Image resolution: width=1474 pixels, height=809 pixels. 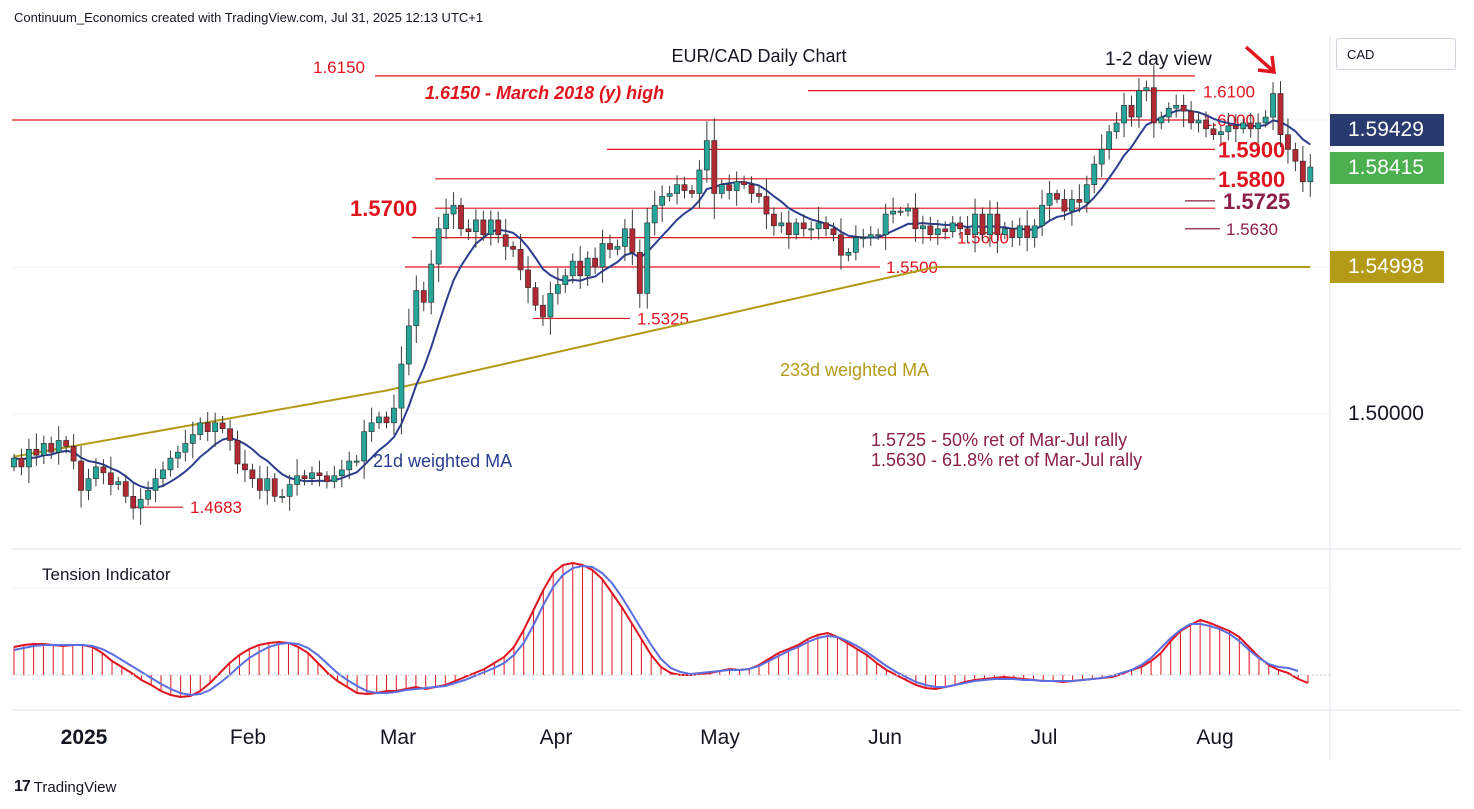 What do you see at coordinates (216, 507) in the screenshot?
I see `level-label-1.4683: 1.4683` at bounding box center [216, 507].